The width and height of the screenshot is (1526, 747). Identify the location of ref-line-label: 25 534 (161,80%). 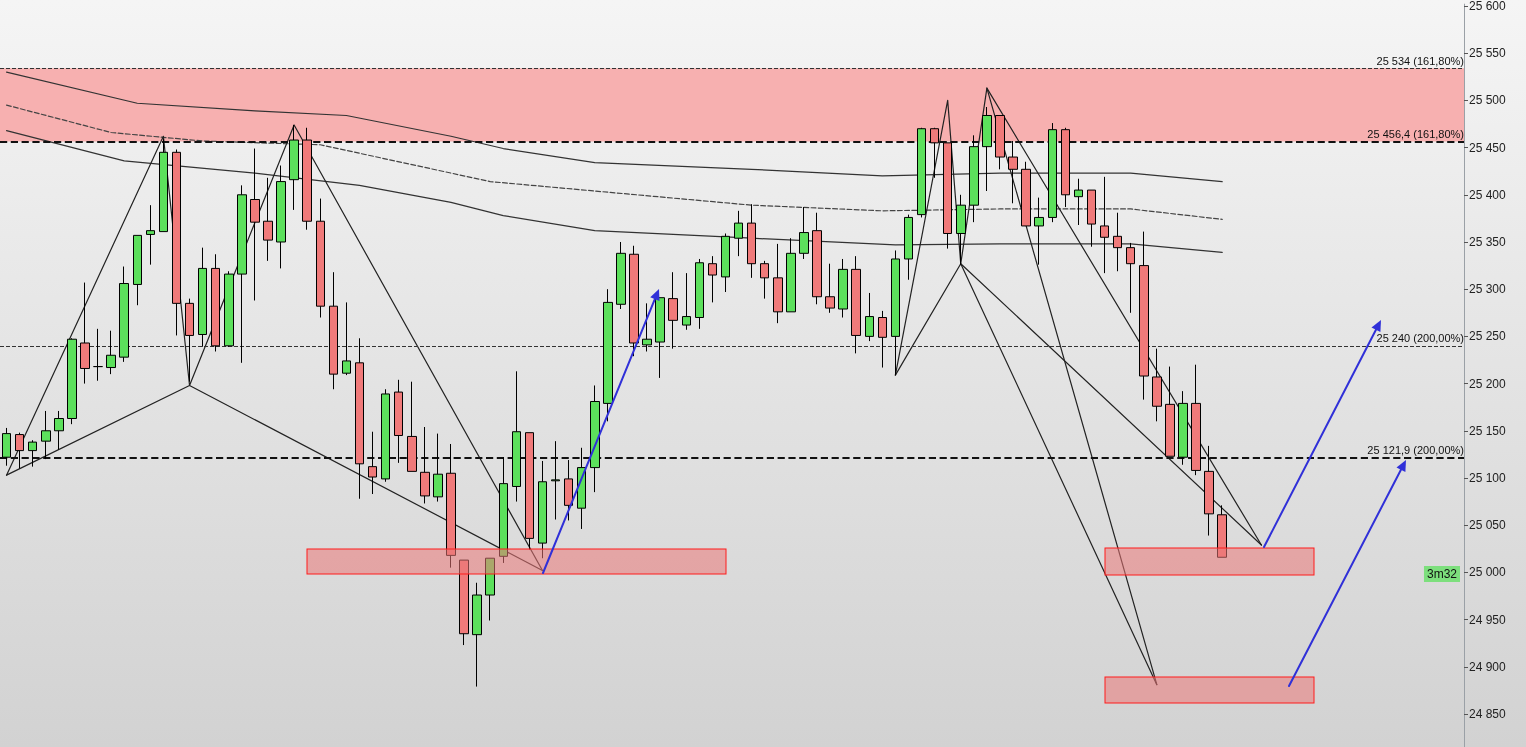
(1420, 60).